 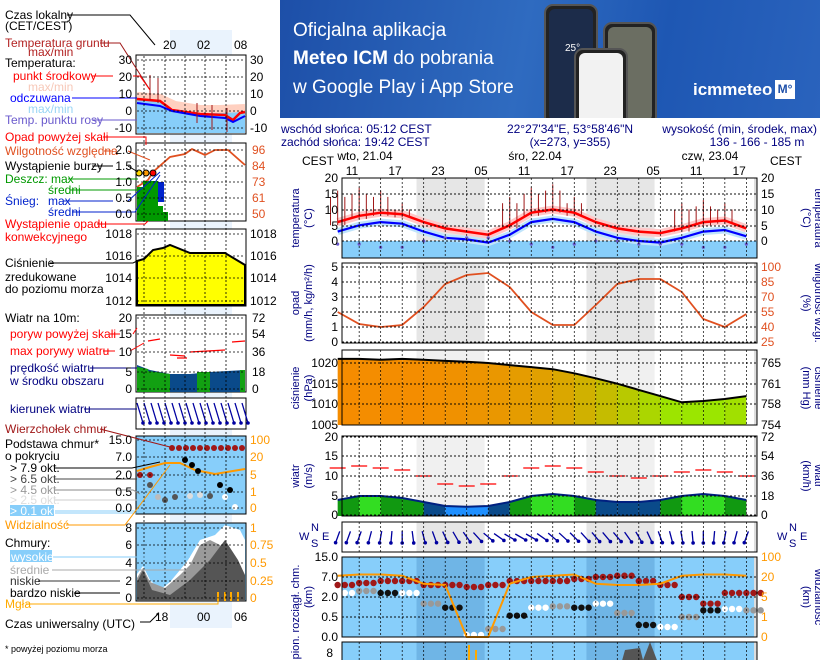 I want to click on legend-tick-cloud: 15.0, so click(x=121, y=440).